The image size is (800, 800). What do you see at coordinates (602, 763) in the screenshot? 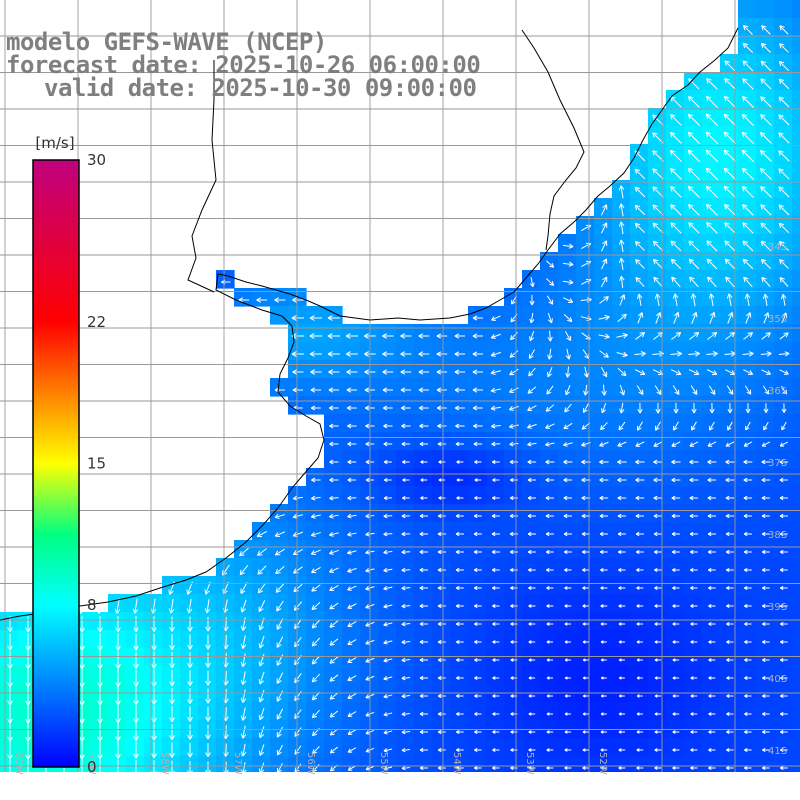
I see `lon-label: 52W` at bounding box center [602, 763].